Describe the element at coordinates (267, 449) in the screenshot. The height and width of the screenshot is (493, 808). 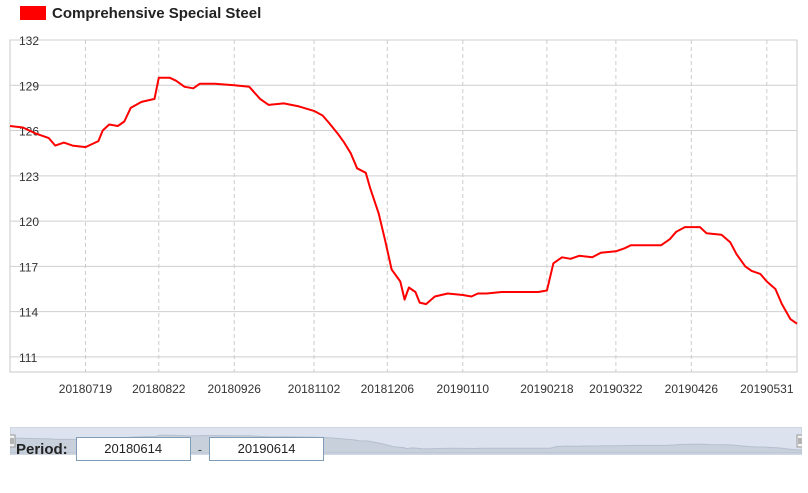
I see `period-end-input: 20190614` at that location.